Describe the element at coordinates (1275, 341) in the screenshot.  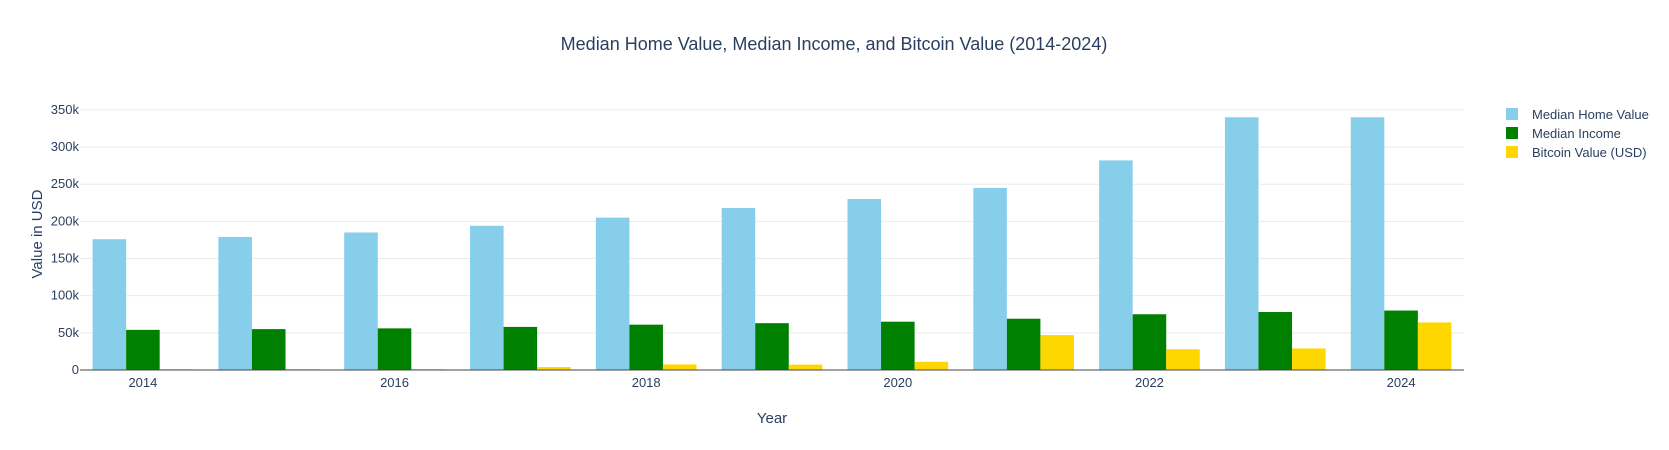
I see `bar-median-income-2023` at that location.